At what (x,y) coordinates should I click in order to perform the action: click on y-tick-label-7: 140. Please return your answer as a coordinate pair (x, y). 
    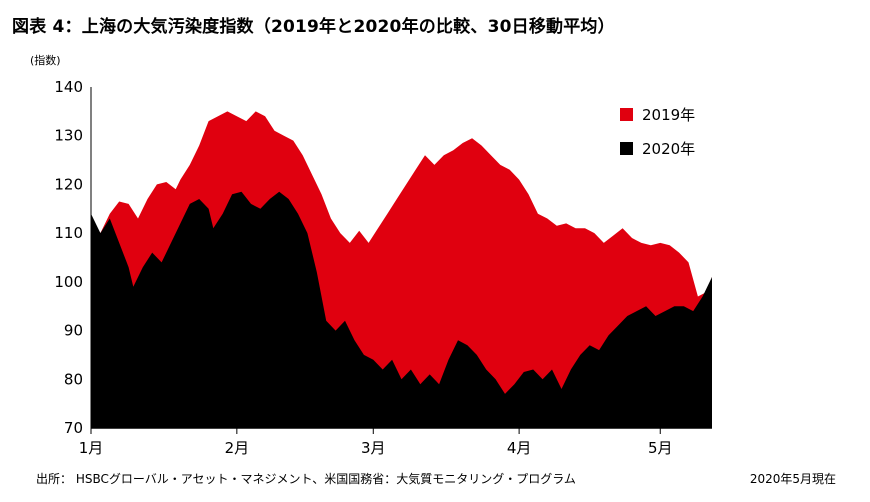
    Looking at the image, I should click on (68, 87).